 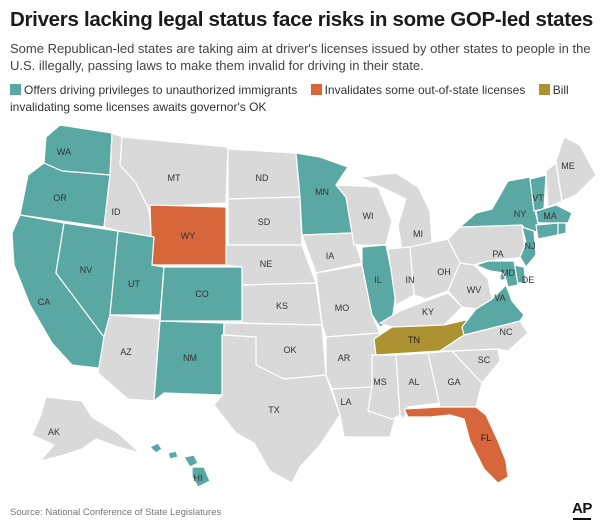 What do you see at coordinates (262, 178) in the screenshot?
I see `label-nd: ND` at bounding box center [262, 178].